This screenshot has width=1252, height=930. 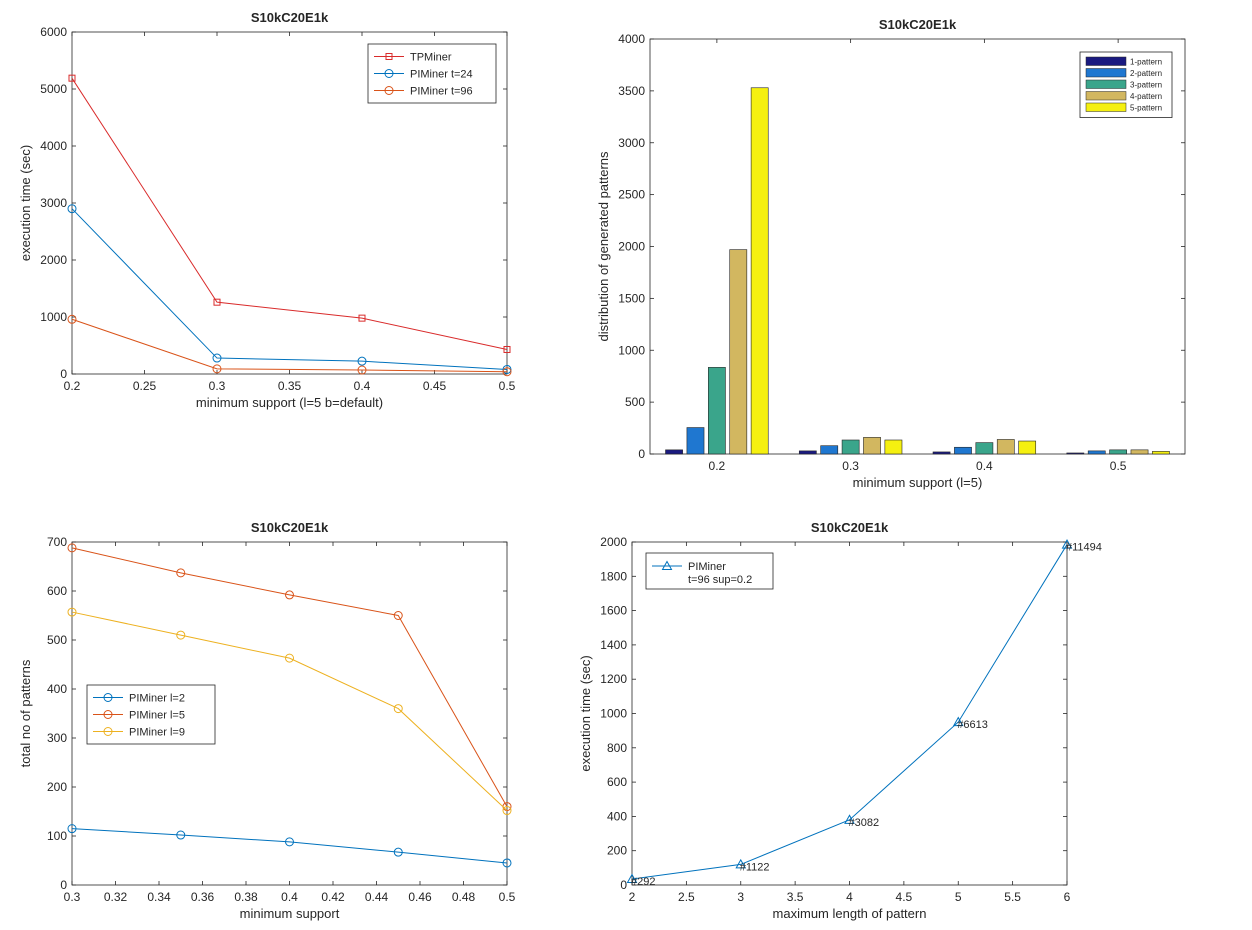 What do you see at coordinates (632, 897) in the screenshot?
I see `x-tick-label: 2` at bounding box center [632, 897].